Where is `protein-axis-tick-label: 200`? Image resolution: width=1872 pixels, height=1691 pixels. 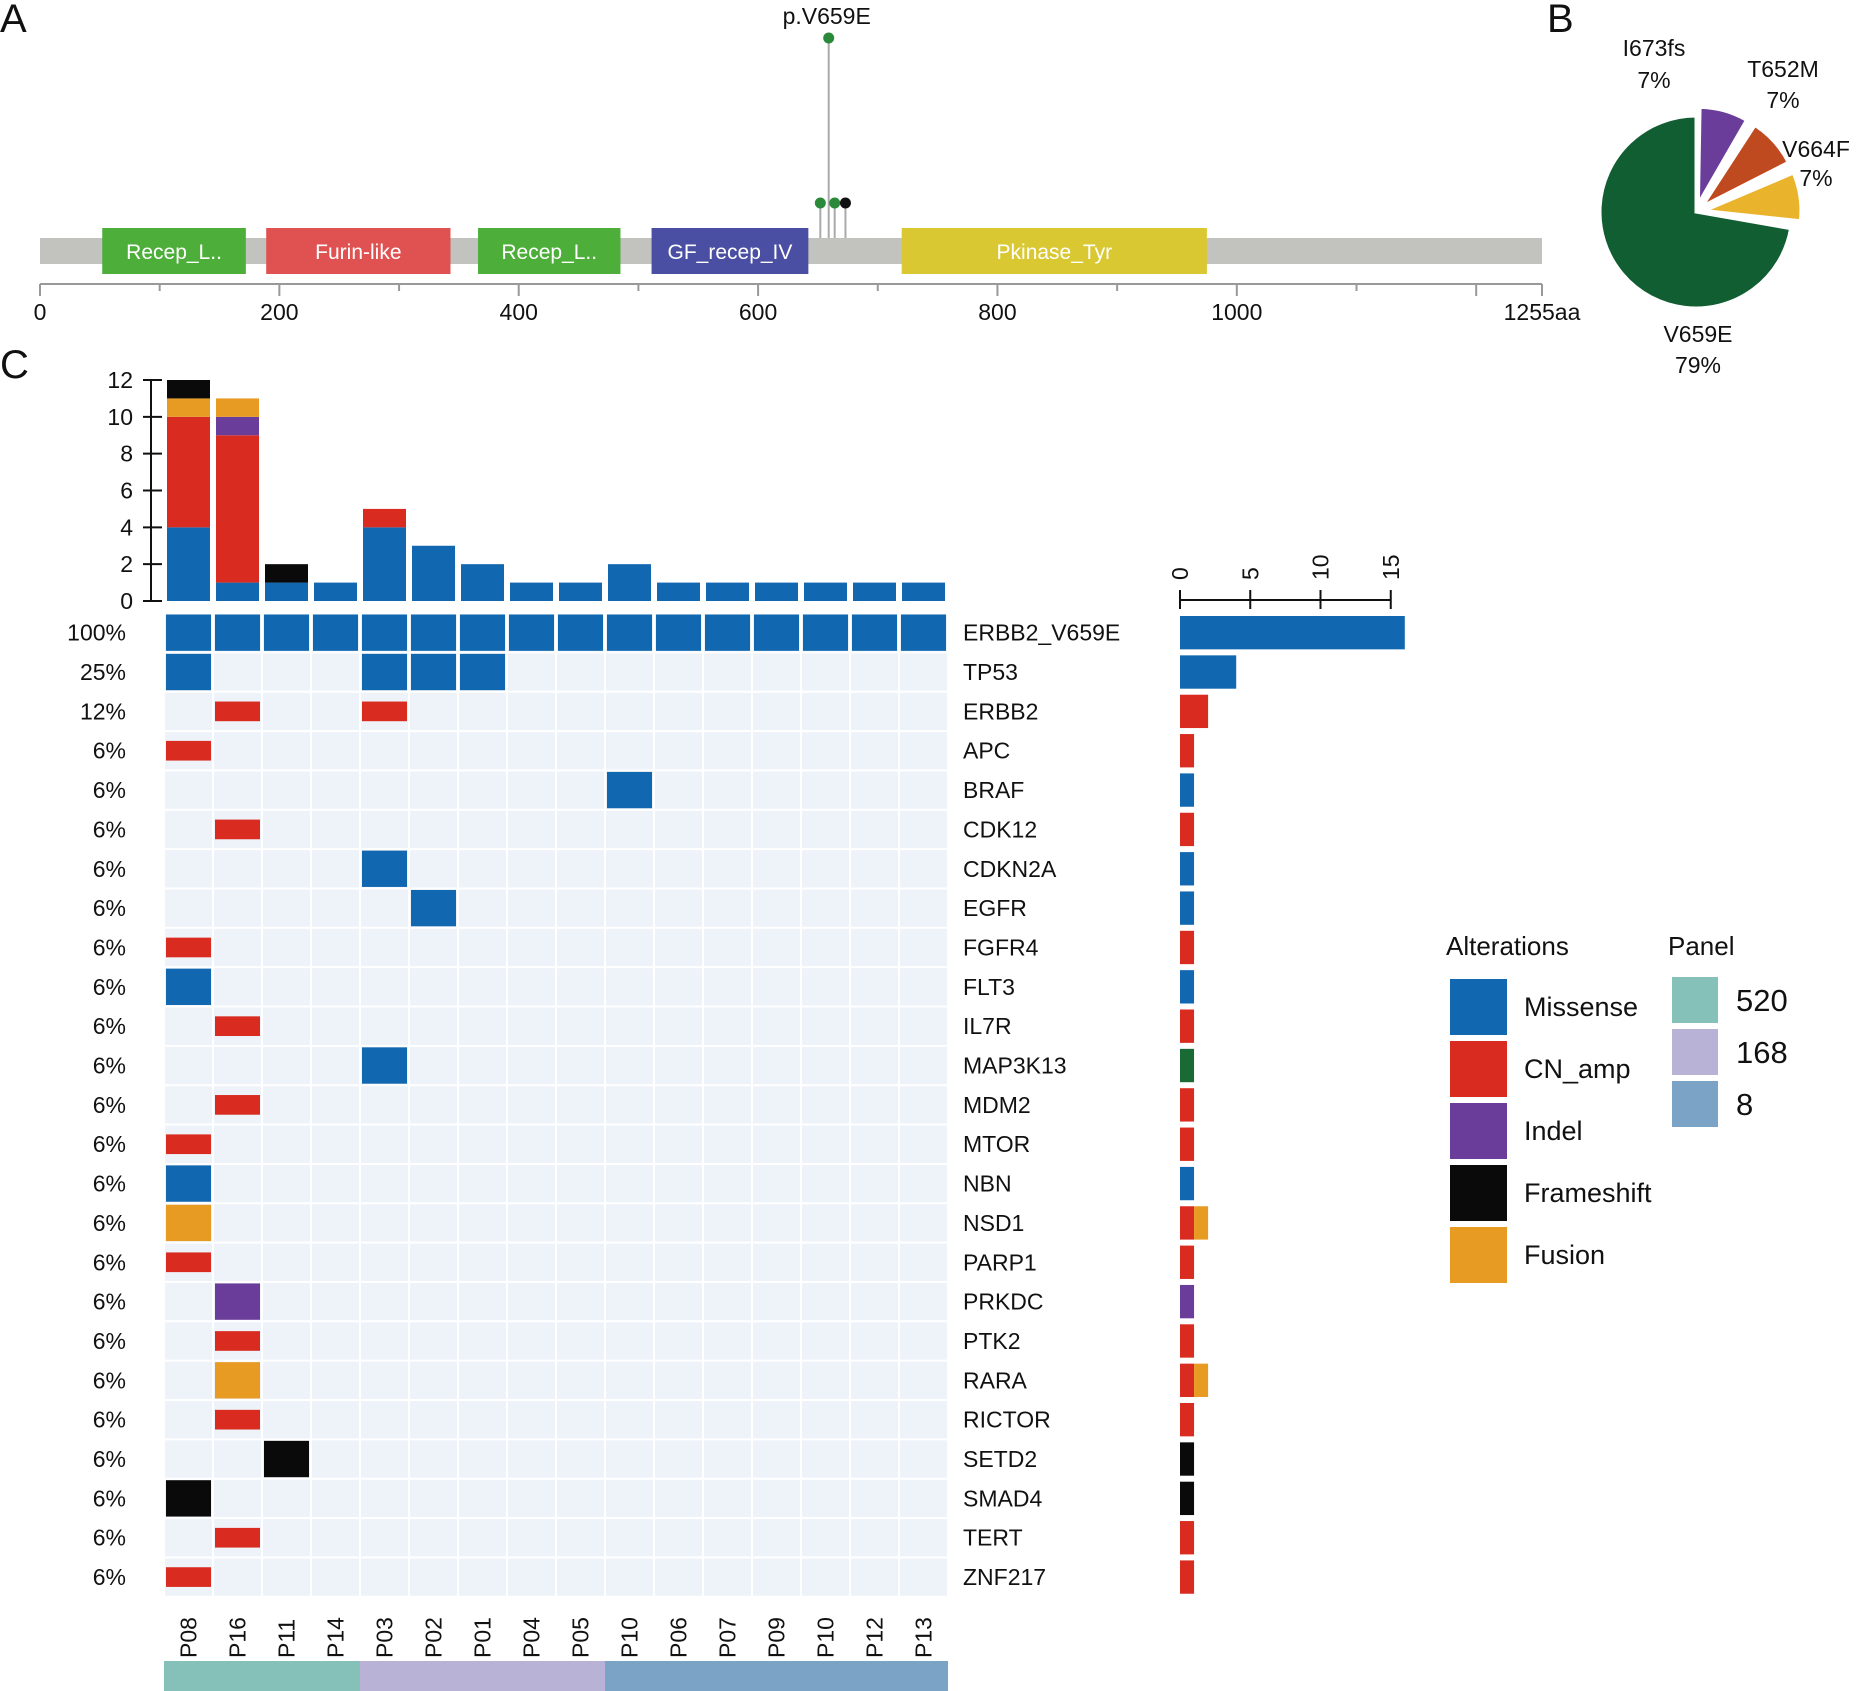 protein-axis-tick-label: 200 is located at coordinates (279, 312).